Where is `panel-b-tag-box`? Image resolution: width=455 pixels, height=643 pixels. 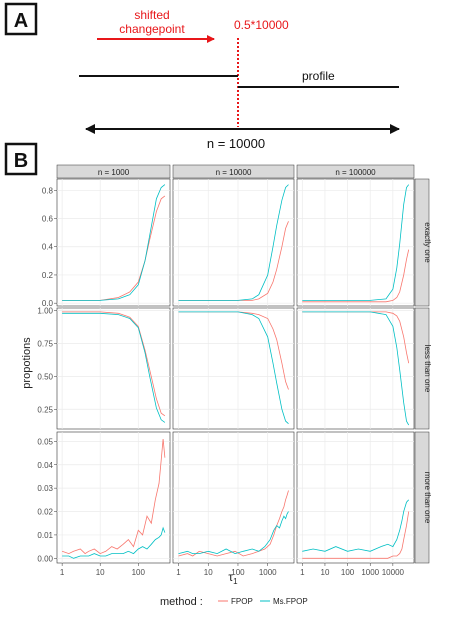
panel-b-tag-box is located at coordinates (21, 159).